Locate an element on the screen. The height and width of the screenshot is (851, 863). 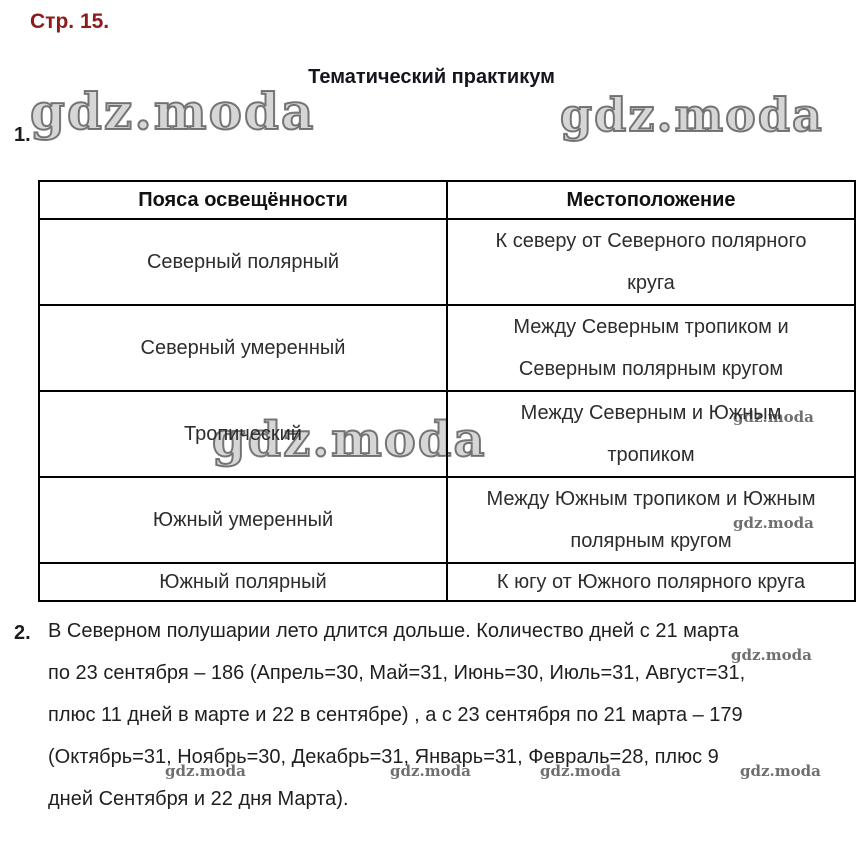
belt-name-cell: Южный умеренный is located at coordinates (243, 520).